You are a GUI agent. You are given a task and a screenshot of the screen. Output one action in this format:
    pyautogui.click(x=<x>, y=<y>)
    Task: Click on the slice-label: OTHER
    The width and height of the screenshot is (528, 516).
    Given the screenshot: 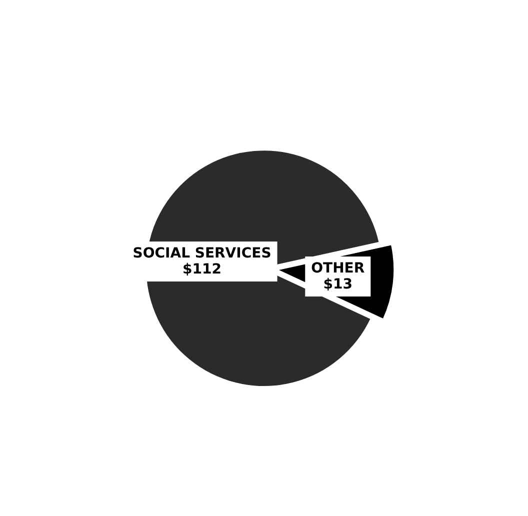 What is the action you would take?
    pyautogui.click(x=338, y=268)
    